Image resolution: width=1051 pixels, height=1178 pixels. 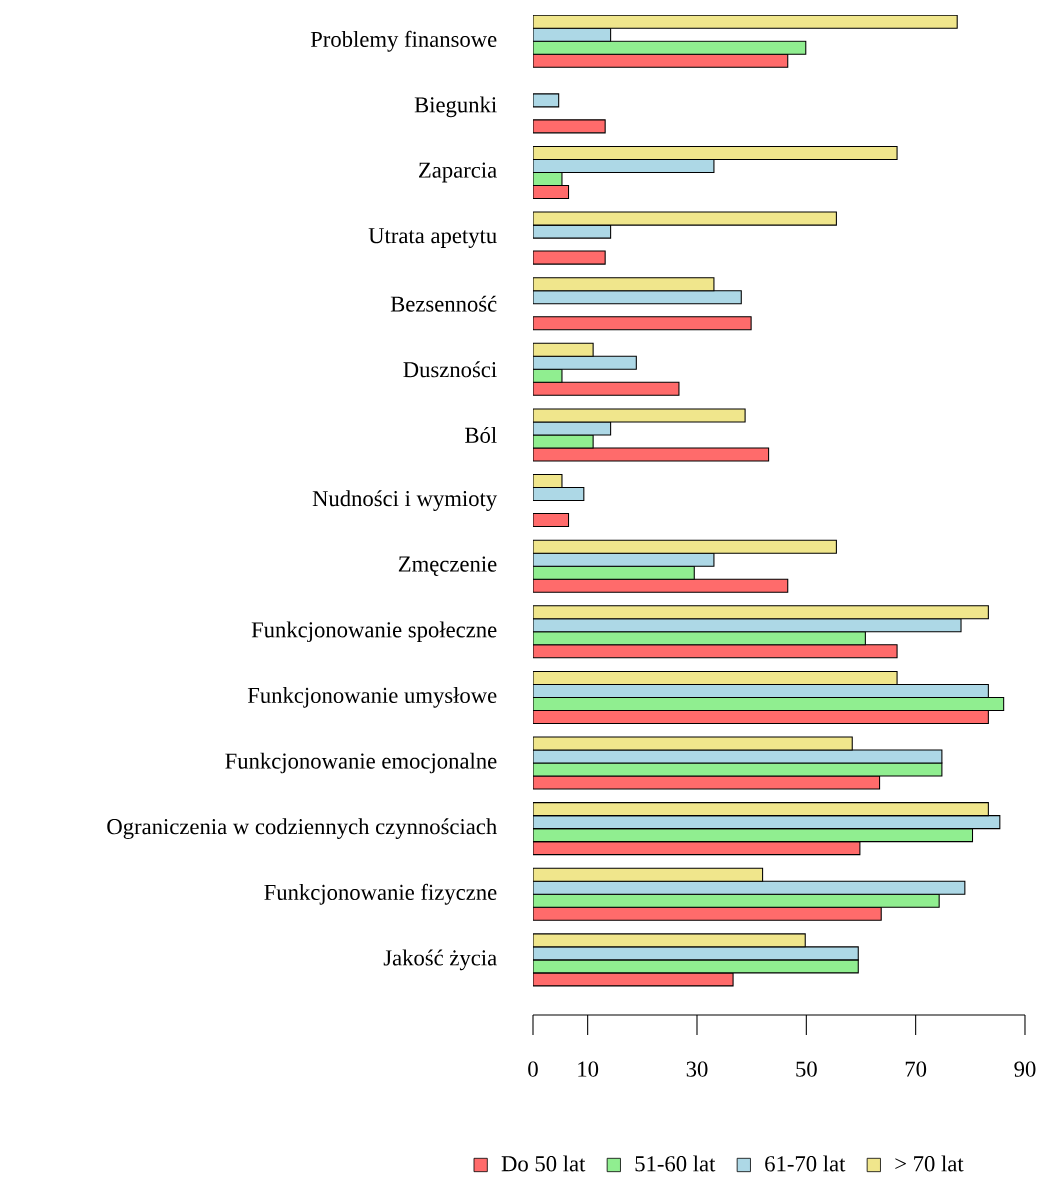 I want to click on x-tick-label: 0, so click(x=533, y=1069).